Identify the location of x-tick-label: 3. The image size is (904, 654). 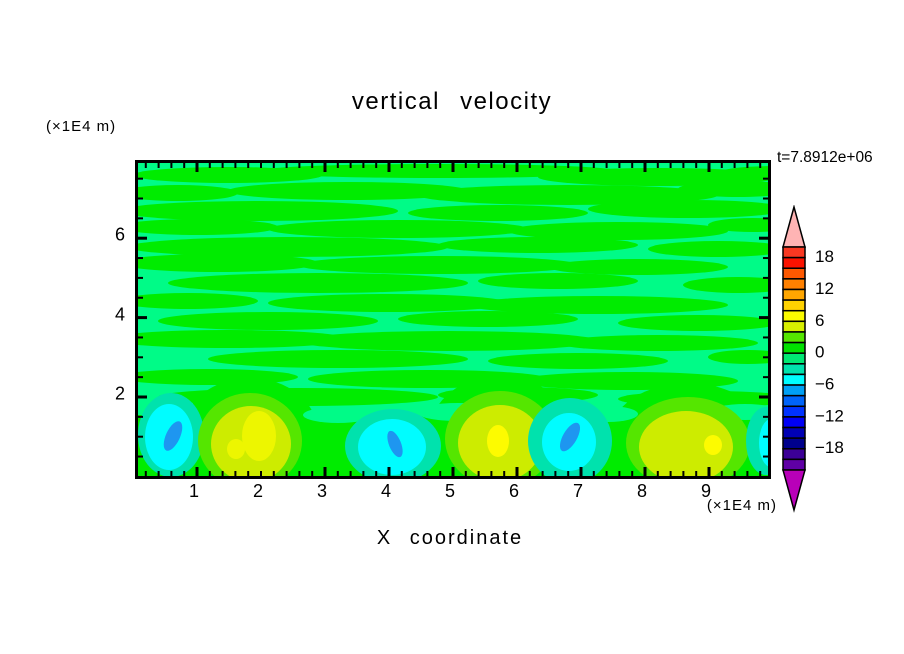
(321, 491).